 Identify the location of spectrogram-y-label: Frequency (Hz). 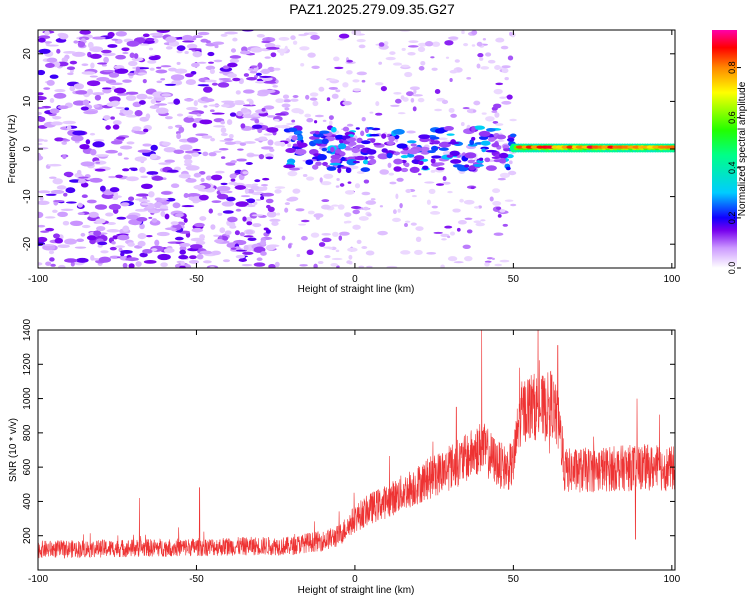
(12, 149).